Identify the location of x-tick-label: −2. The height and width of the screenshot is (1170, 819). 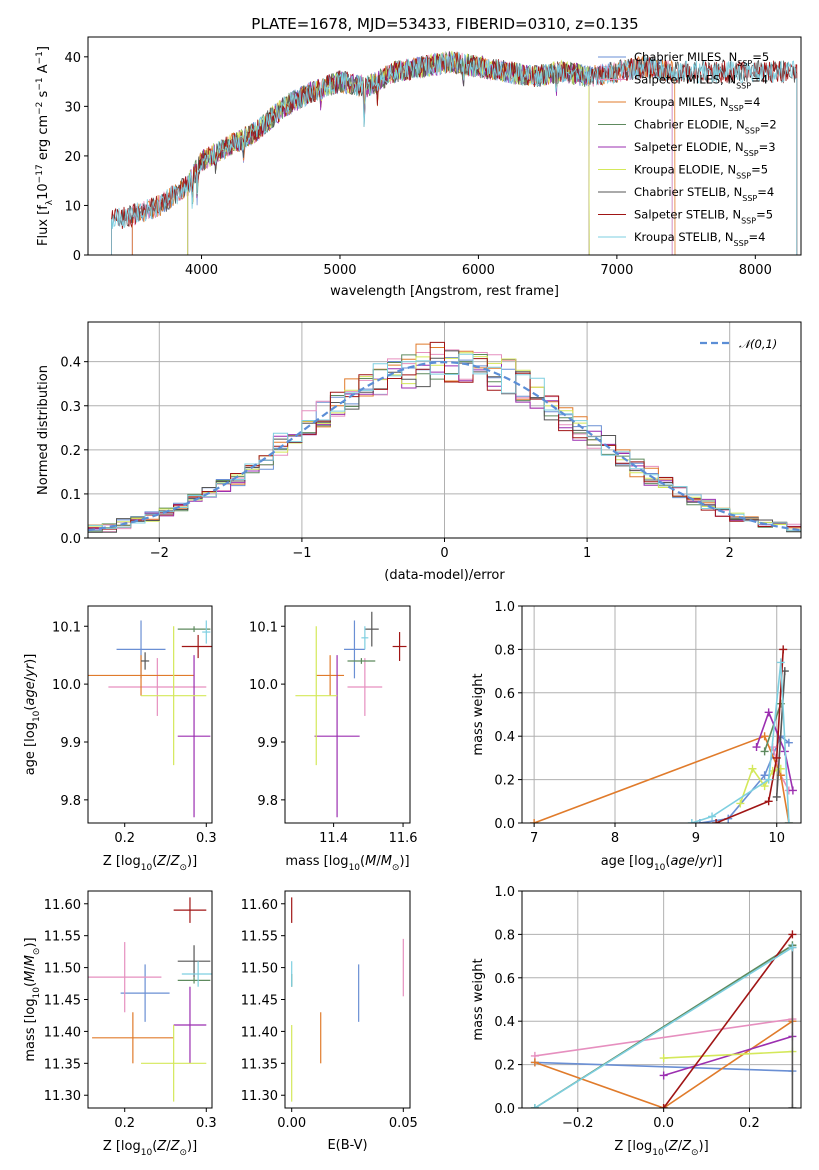
(159, 553).